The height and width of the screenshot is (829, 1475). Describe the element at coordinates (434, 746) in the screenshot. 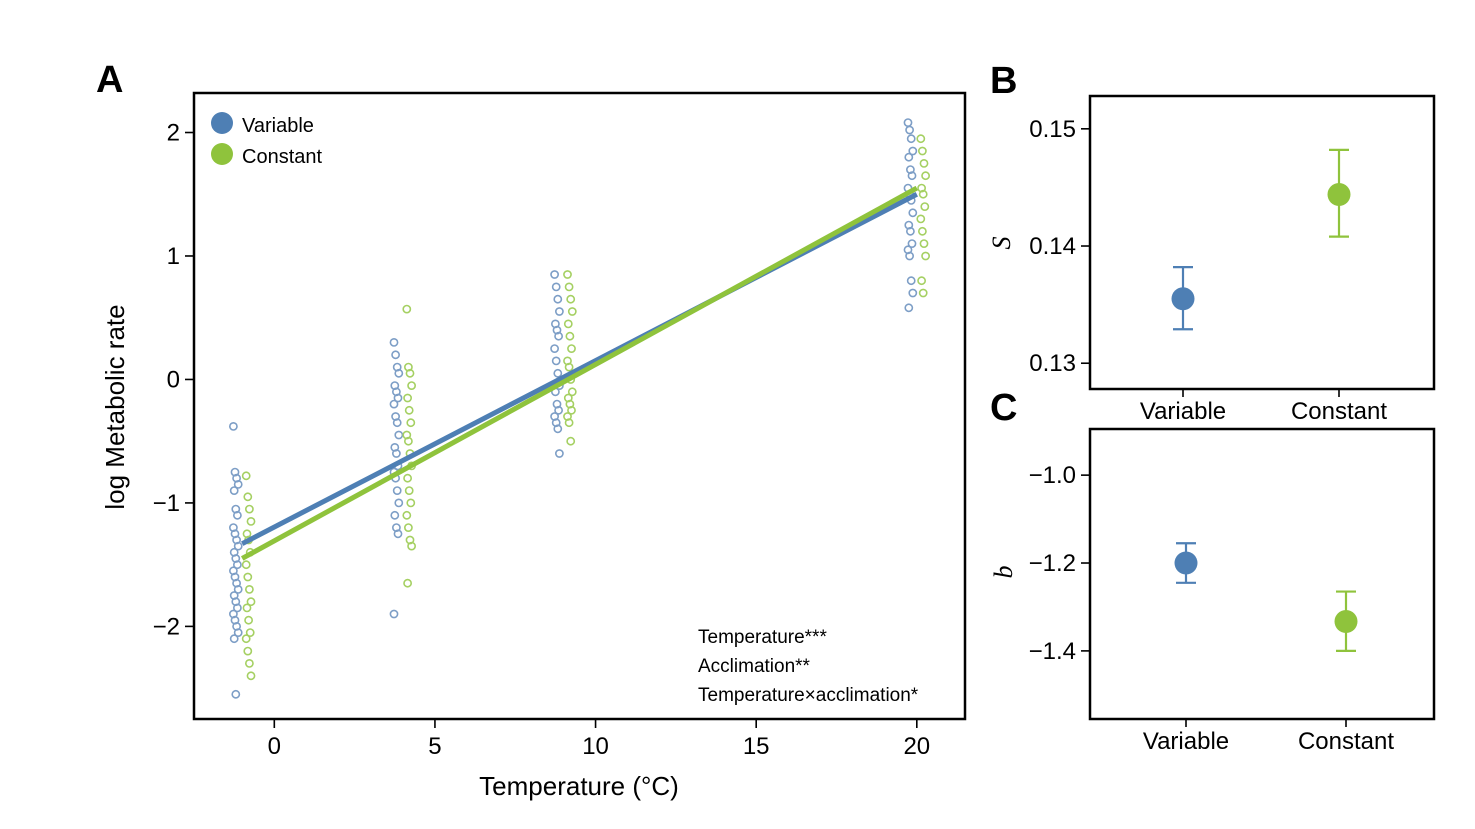

I see `x-tick-label: 5` at that location.